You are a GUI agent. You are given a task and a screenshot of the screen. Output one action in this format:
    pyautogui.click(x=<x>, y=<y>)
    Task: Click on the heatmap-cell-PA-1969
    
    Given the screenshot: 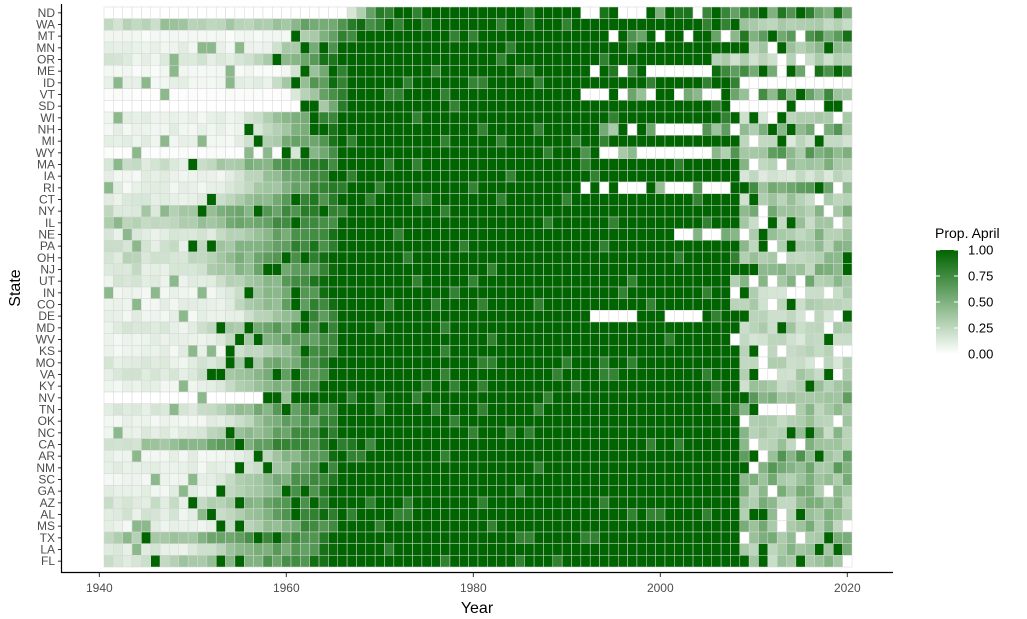 What is the action you would take?
    pyautogui.click(x=370, y=246)
    